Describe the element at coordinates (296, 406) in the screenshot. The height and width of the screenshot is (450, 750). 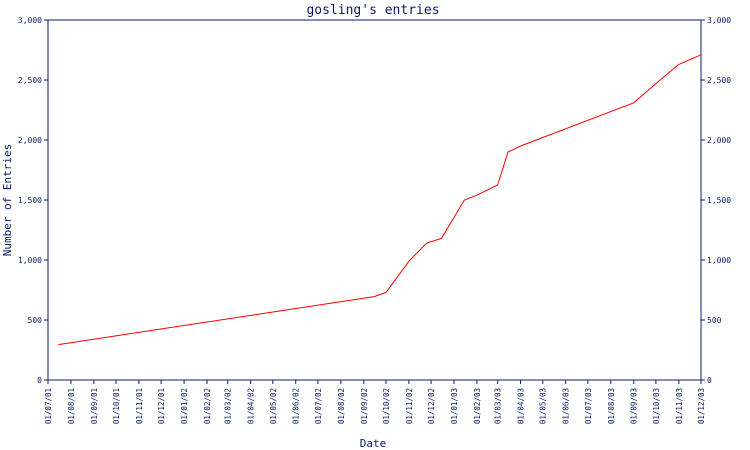
I see `x-tick-label: 01/06/02` at that location.